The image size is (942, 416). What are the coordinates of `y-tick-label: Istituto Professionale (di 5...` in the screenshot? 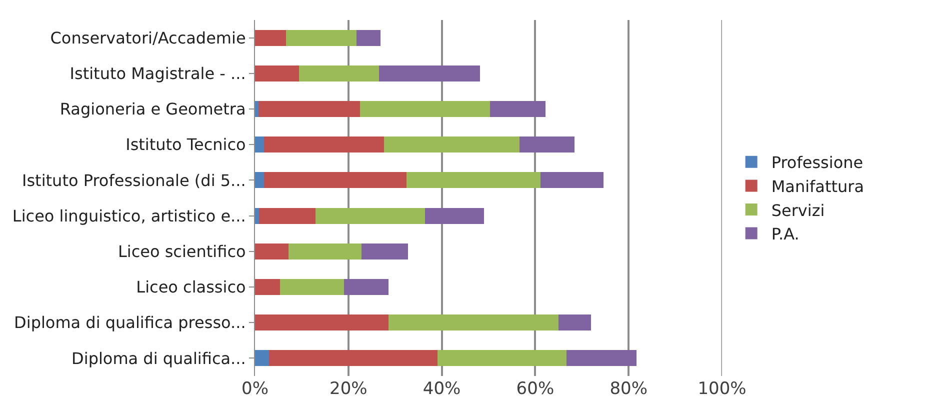 It's located at (134, 180).